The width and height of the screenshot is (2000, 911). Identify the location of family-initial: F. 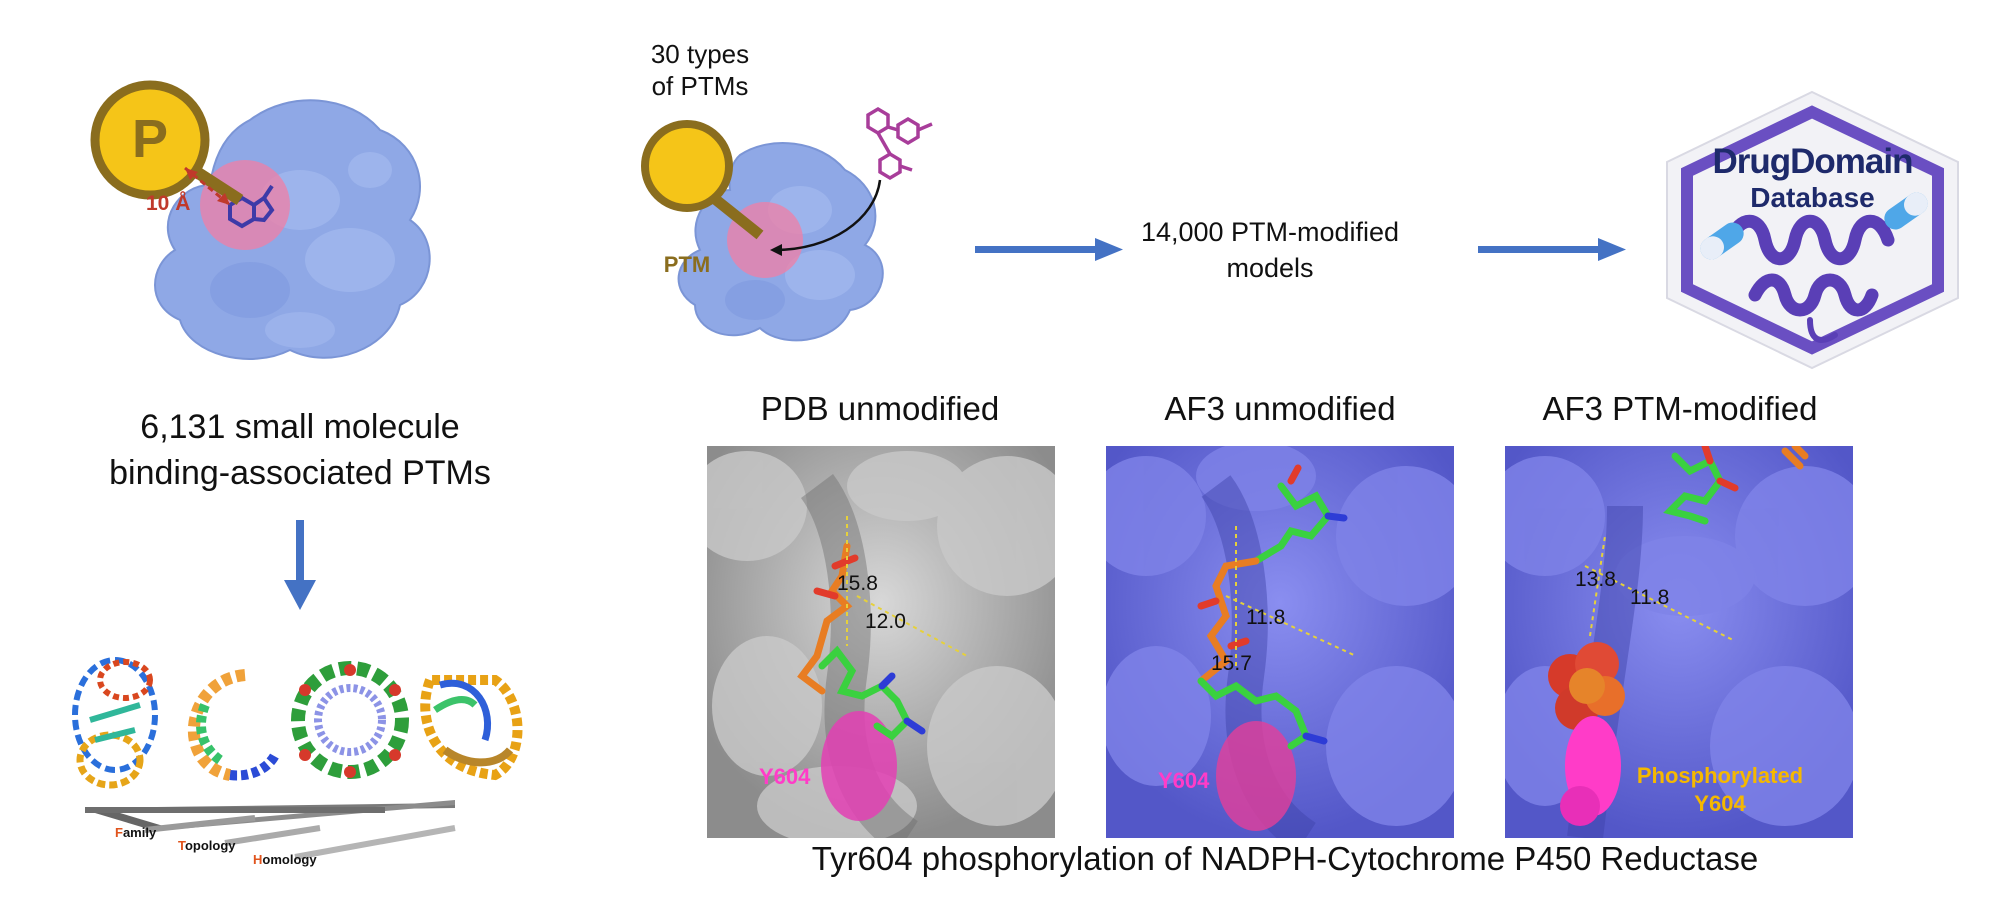
(119, 832).